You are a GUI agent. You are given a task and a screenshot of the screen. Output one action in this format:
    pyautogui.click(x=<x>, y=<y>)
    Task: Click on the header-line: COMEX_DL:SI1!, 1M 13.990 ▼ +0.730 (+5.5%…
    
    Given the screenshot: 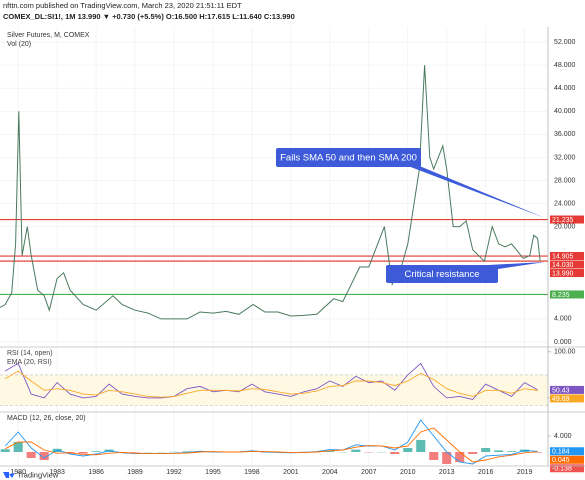 What is the action you would take?
    pyautogui.click(x=149, y=16)
    